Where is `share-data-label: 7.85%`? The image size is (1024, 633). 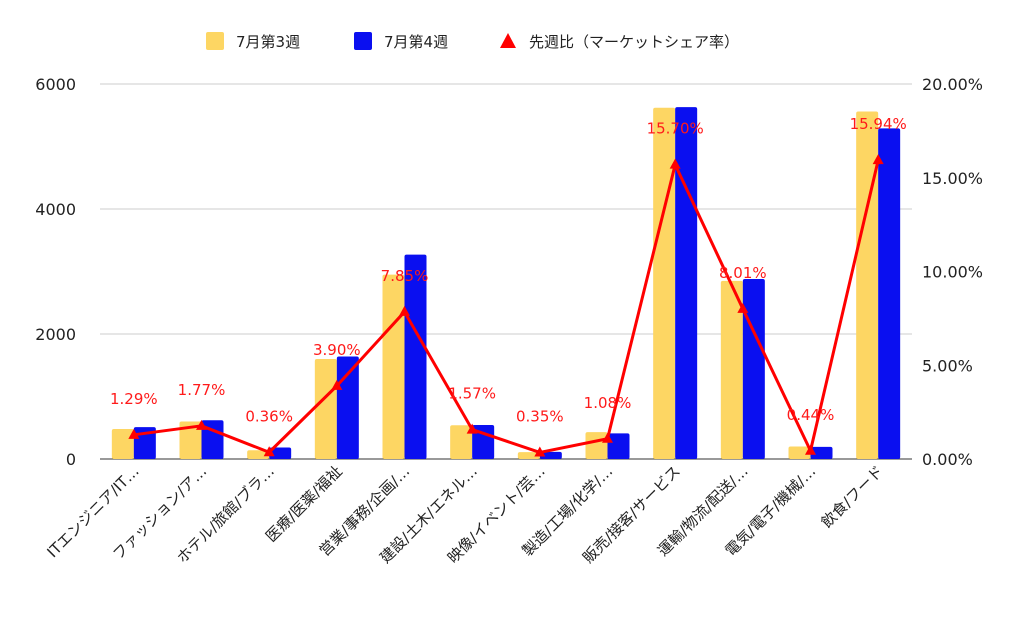 share-data-label: 7.85% is located at coordinates (405, 276).